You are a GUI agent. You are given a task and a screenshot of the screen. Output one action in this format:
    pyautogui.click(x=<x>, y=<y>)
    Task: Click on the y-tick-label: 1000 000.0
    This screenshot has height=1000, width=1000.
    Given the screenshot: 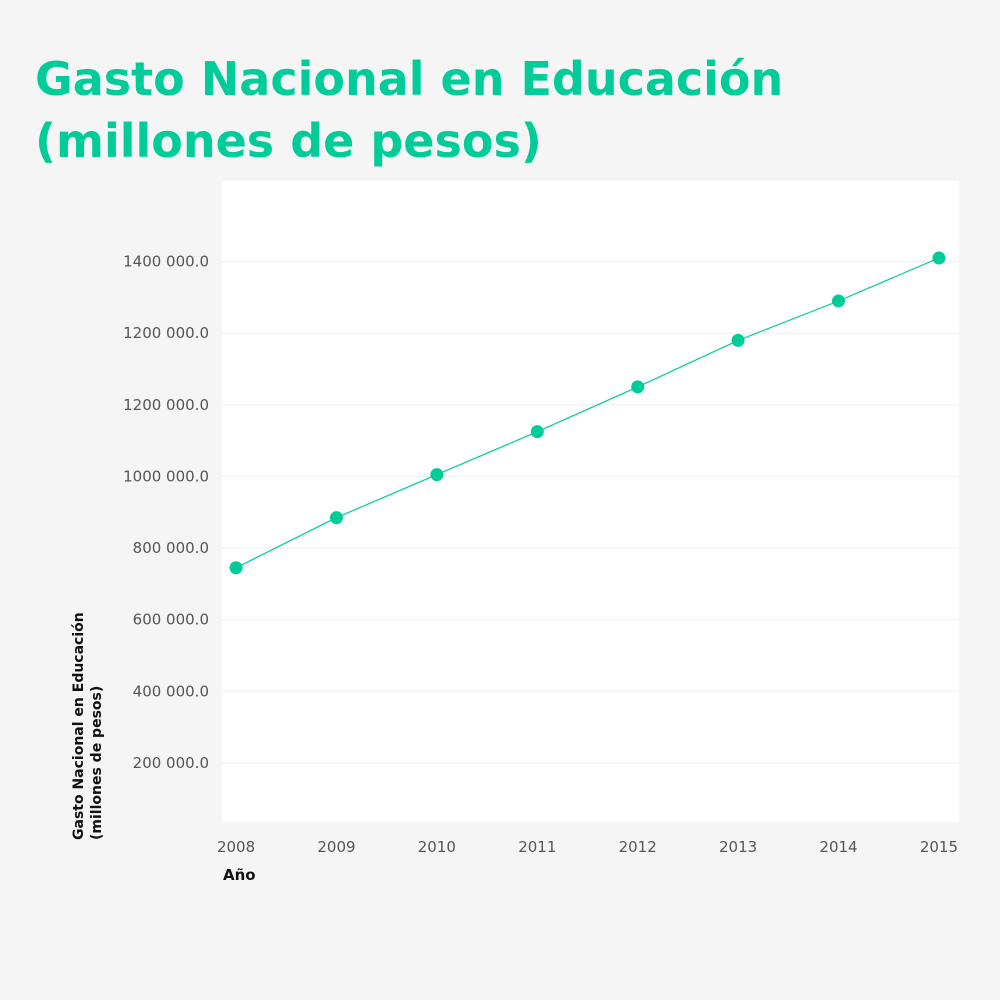 What is the action you would take?
    pyautogui.click(x=166, y=476)
    